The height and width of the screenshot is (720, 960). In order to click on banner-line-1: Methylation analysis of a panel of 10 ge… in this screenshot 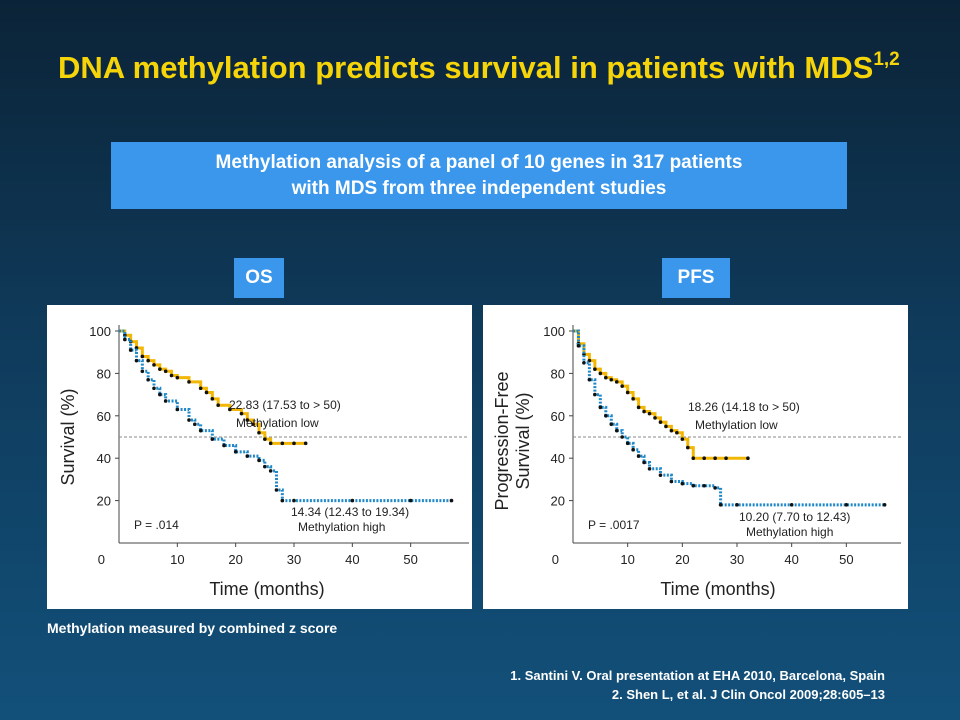, I will do `click(479, 162)`.